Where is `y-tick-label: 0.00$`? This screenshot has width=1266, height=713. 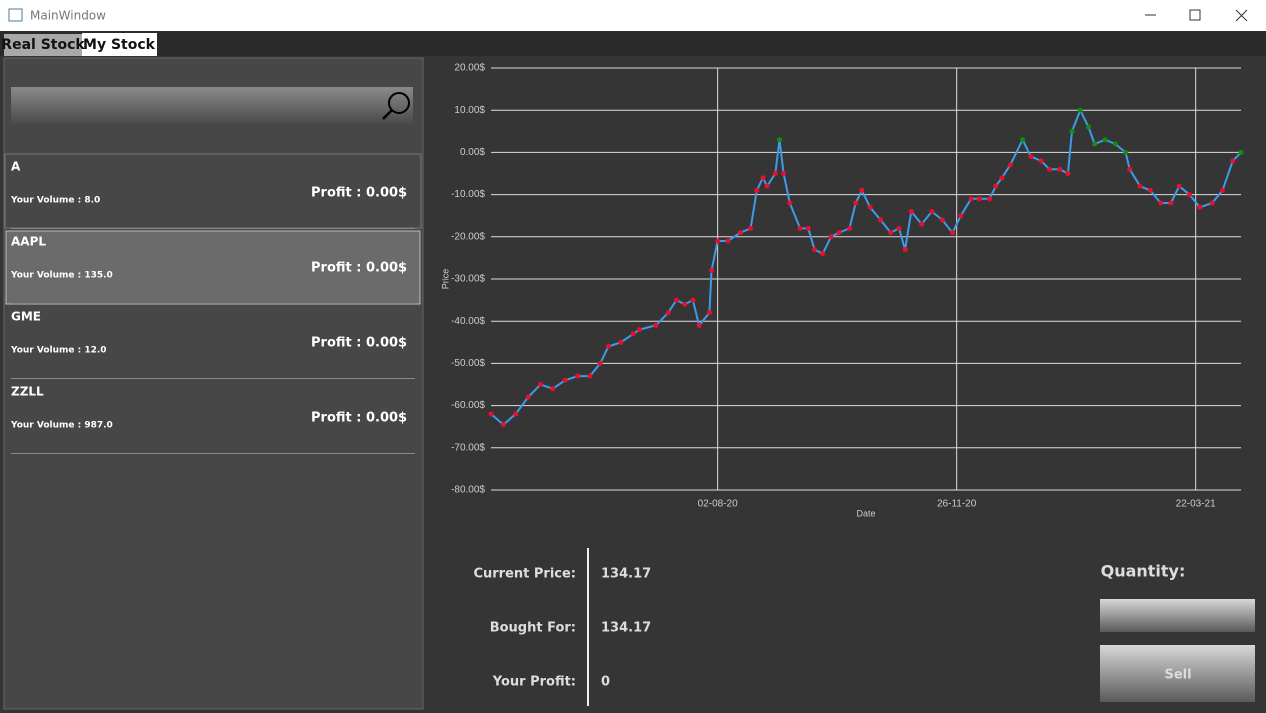 y-tick-label: 0.00$ is located at coordinates (472, 152).